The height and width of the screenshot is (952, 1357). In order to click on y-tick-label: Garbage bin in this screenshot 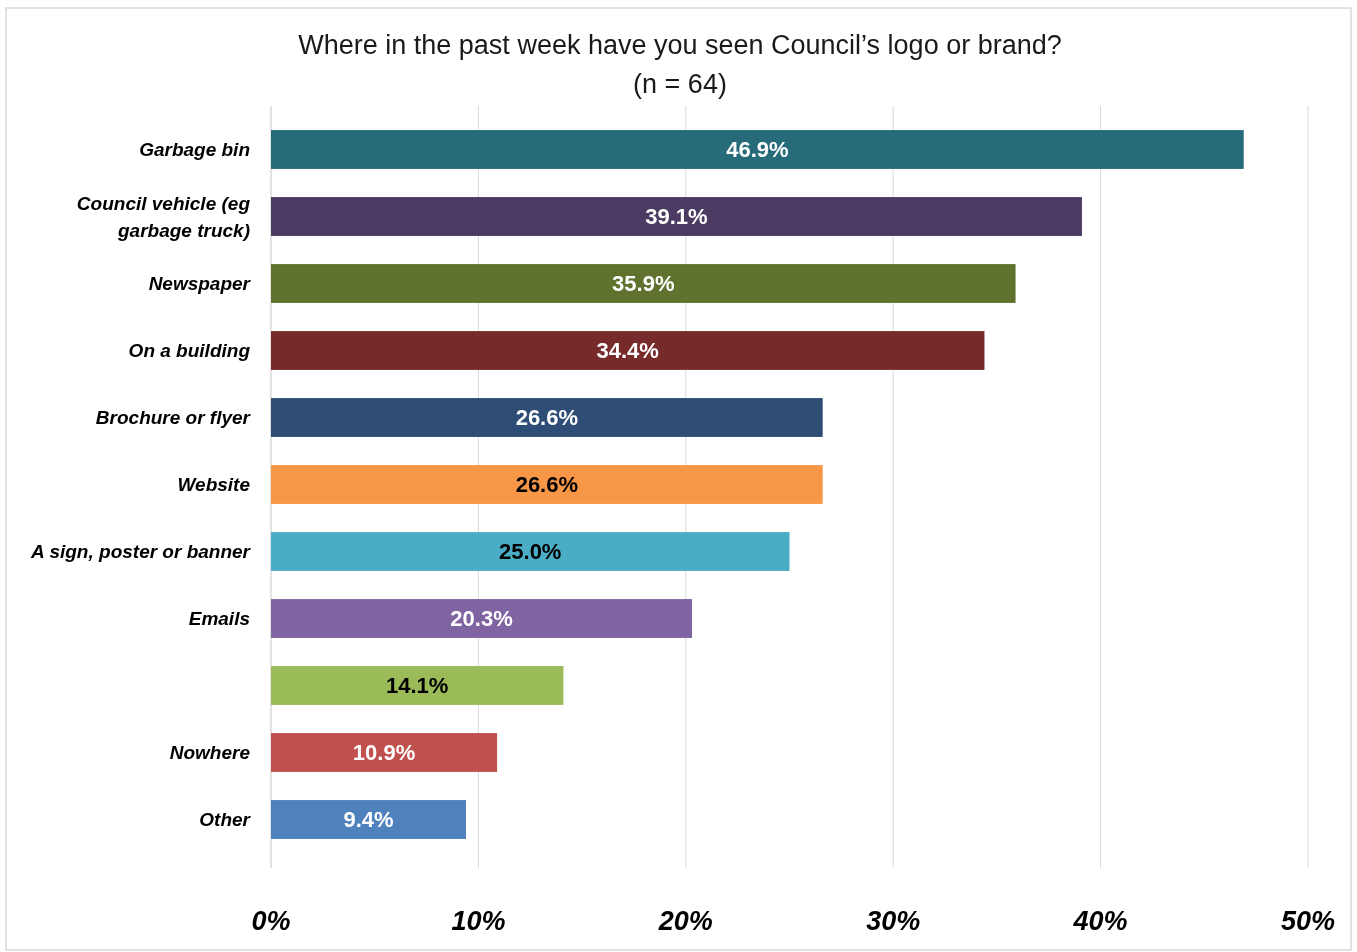, I will do `click(194, 150)`.